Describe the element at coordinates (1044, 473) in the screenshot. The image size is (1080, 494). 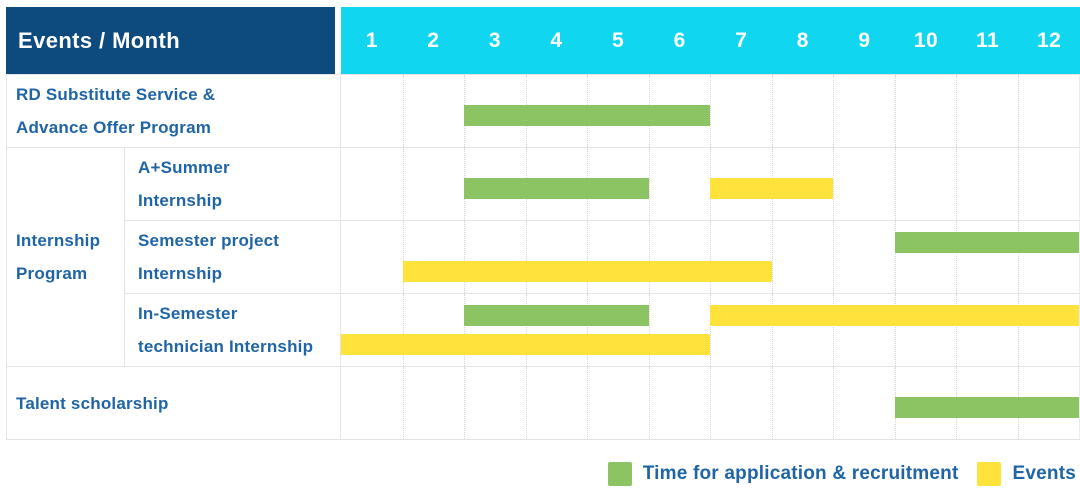
I see `legend-label-events: Events` at that location.